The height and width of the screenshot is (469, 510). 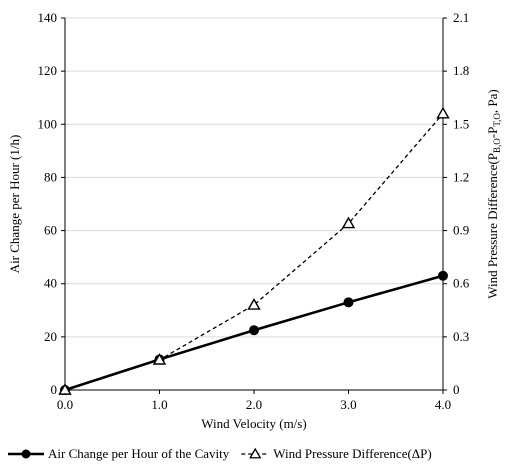 I want to click on y2-title-prefix: Wind Pressure Difference(P, so click(x=492, y=226).